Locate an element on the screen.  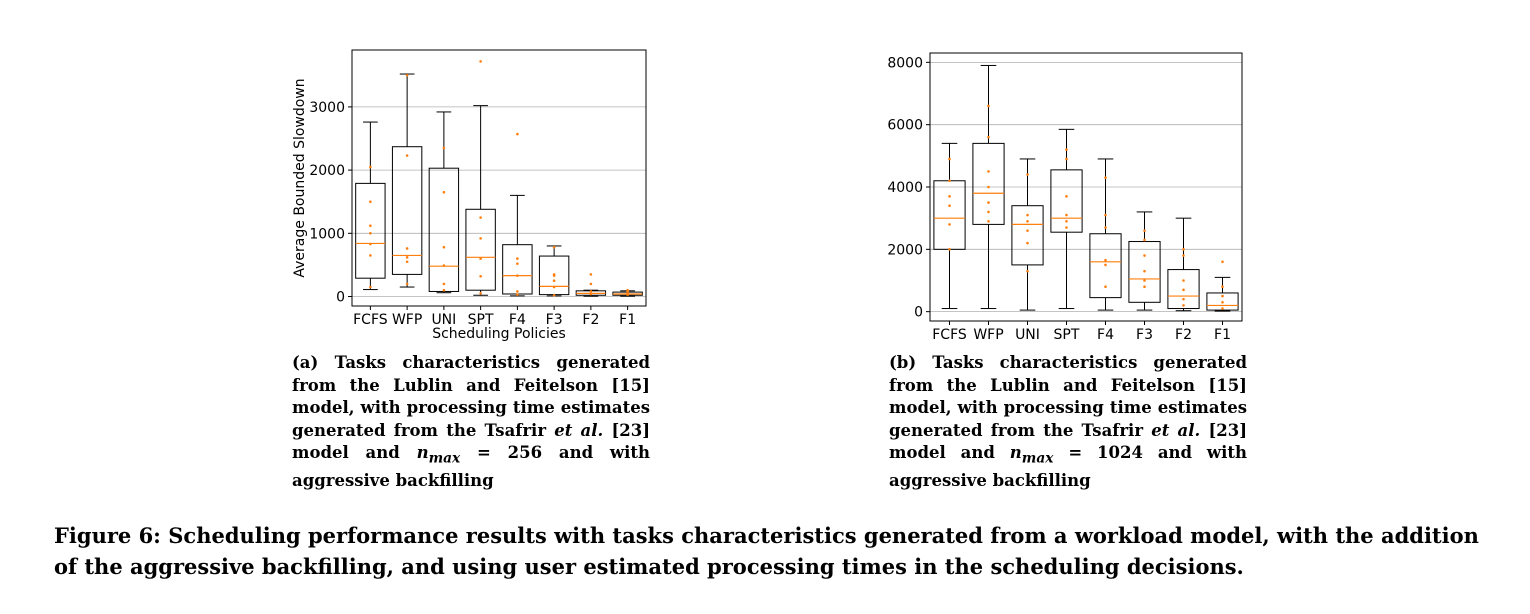
y-tick-label: 1000 is located at coordinates (327, 234).